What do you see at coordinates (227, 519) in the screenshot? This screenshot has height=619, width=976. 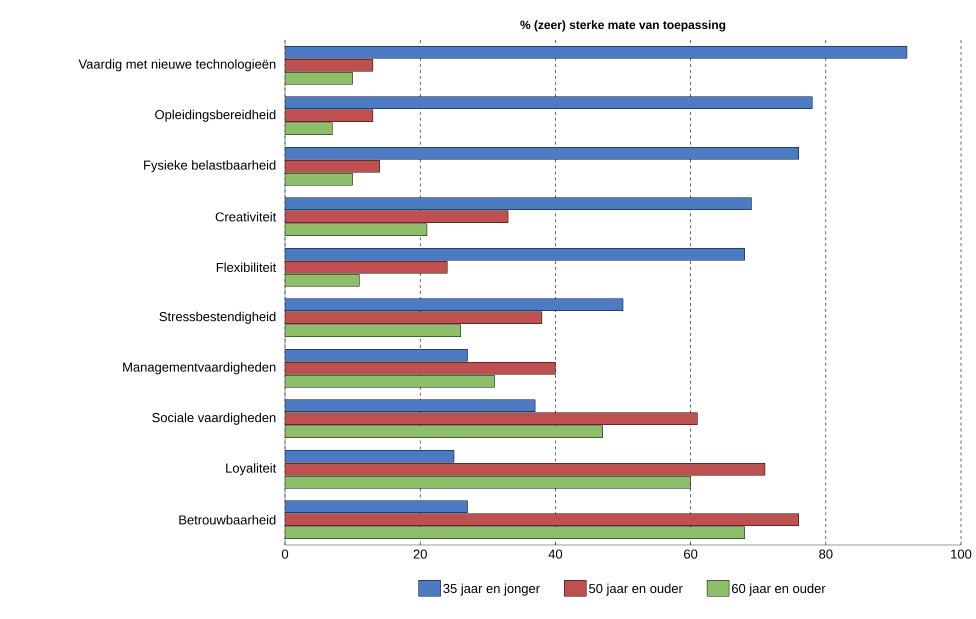 I see `y-tick-label: Betrouwbaarheid` at bounding box center [227, 519].